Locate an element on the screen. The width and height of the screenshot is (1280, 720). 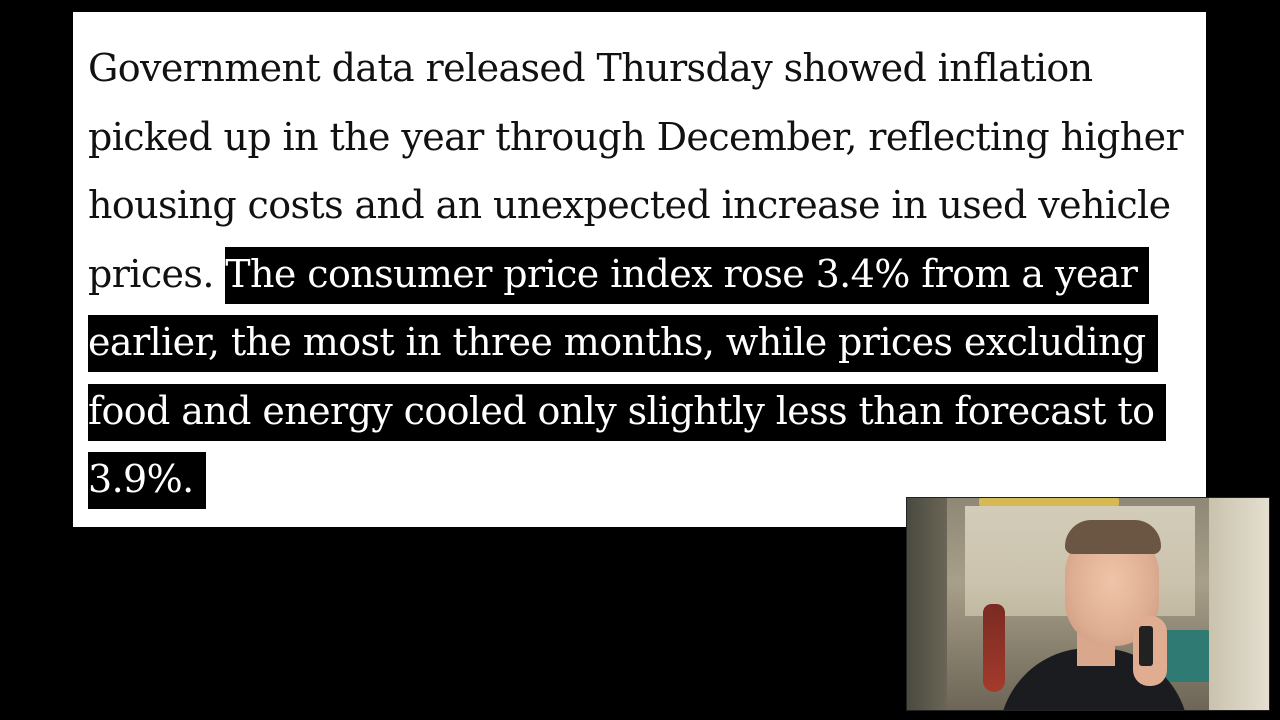
webcam-neon-sign is located at coordinates (1049, 502).